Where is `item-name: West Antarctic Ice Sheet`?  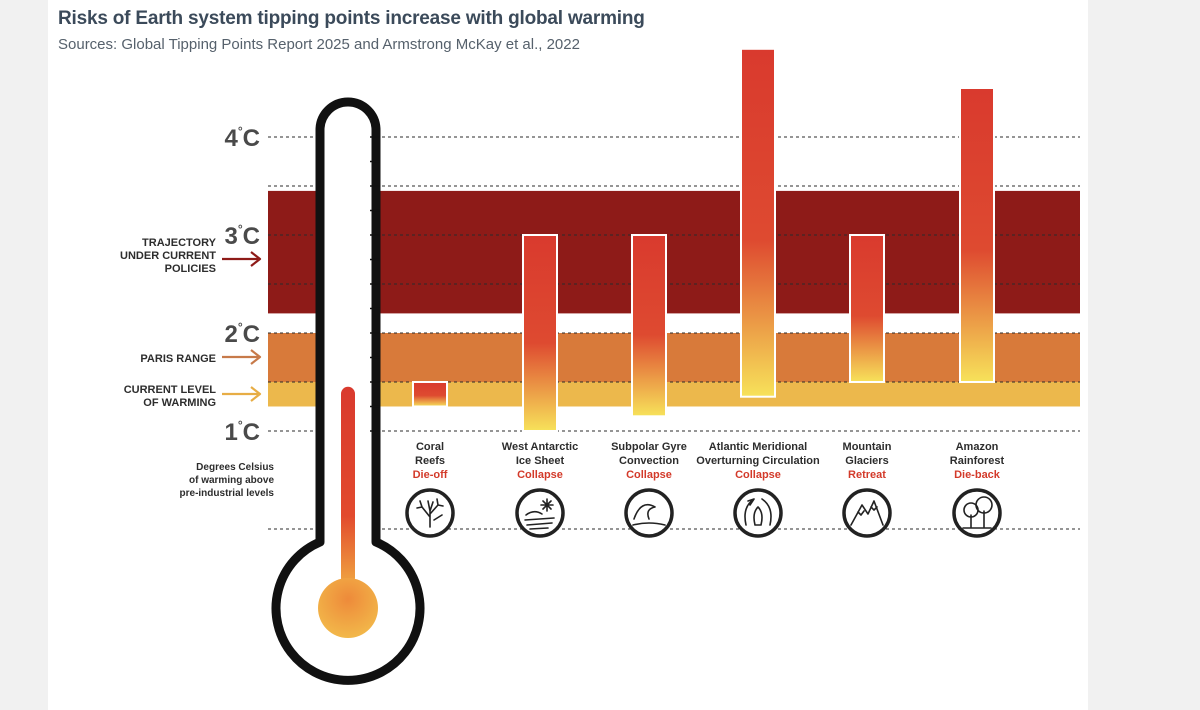 item-name: West Antarctic Ice Sheet is located at coordinates (540, 454).